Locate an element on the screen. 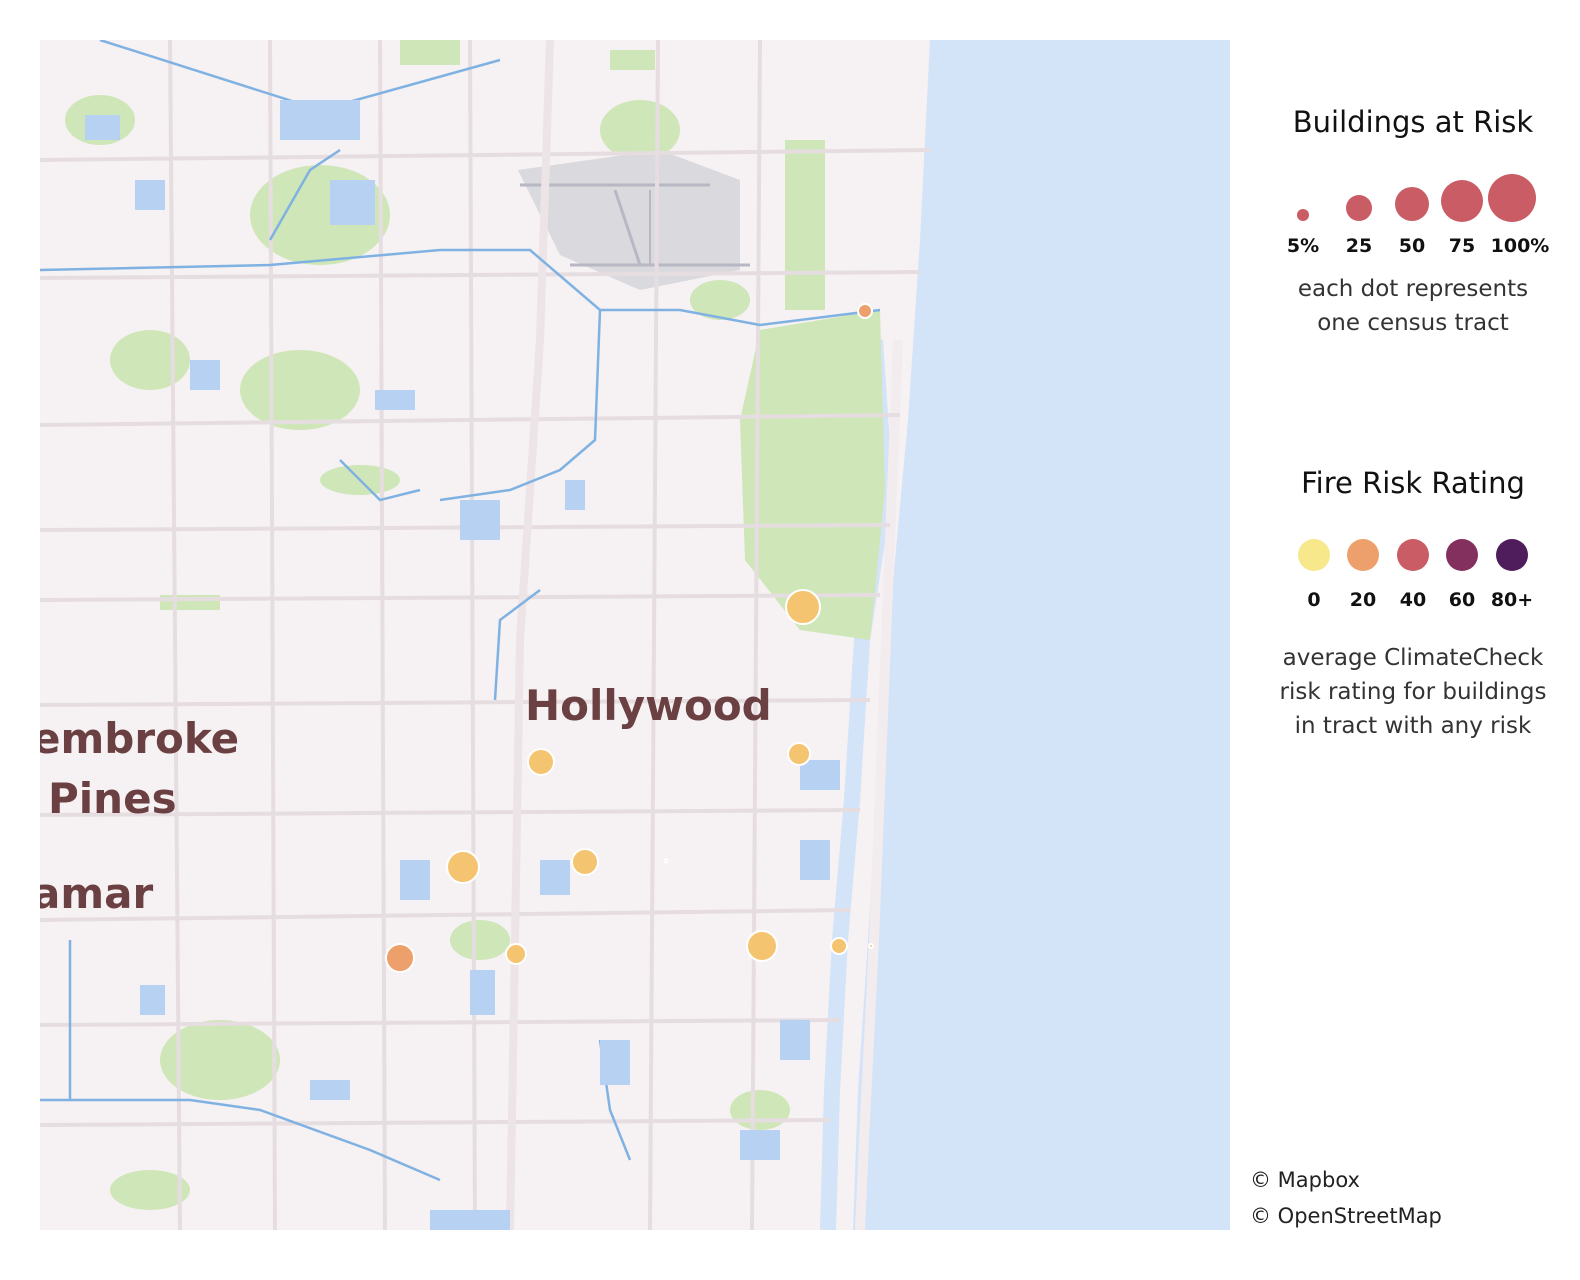 Image resolution: width=1580 pixels, height=1280 pixels. color-legend-tick: 20 is located at coordinates (1363, 600).